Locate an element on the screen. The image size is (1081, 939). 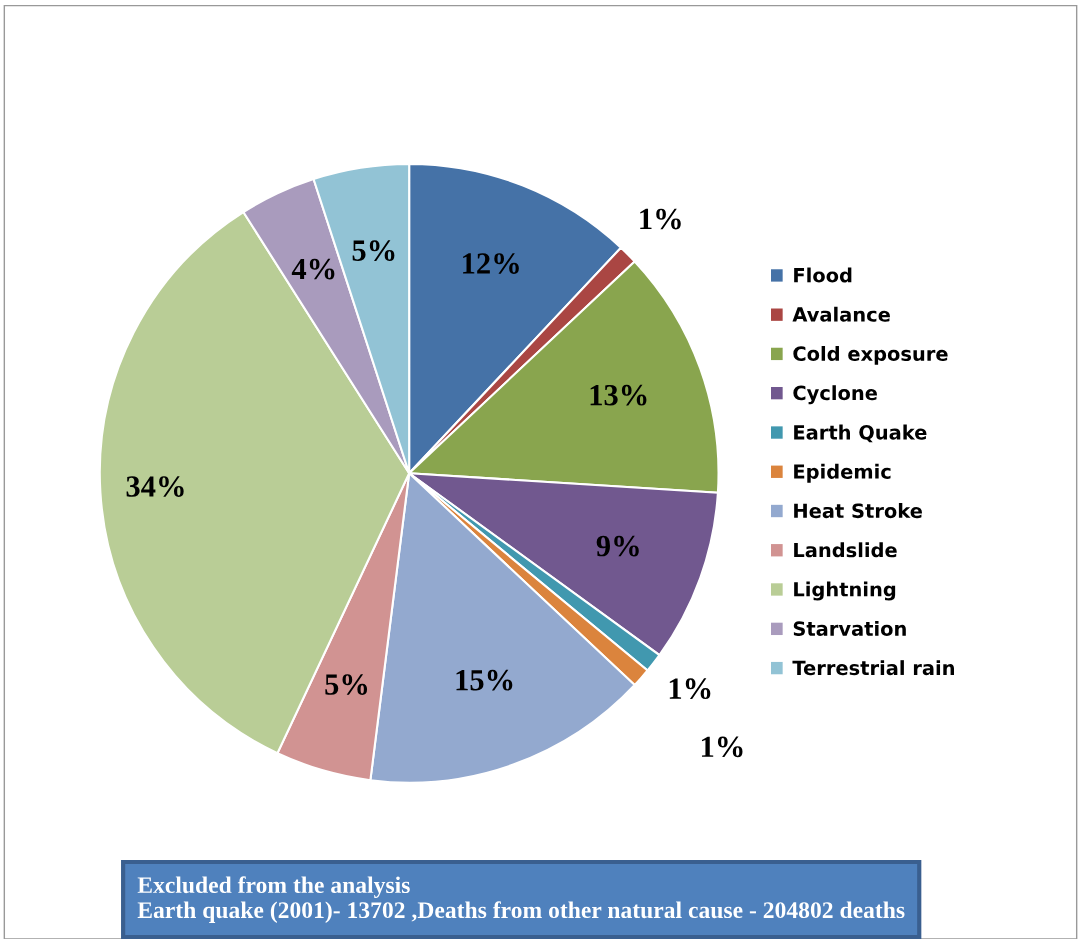
legend-label: Cold exposure is located at coordinates (870, 355).